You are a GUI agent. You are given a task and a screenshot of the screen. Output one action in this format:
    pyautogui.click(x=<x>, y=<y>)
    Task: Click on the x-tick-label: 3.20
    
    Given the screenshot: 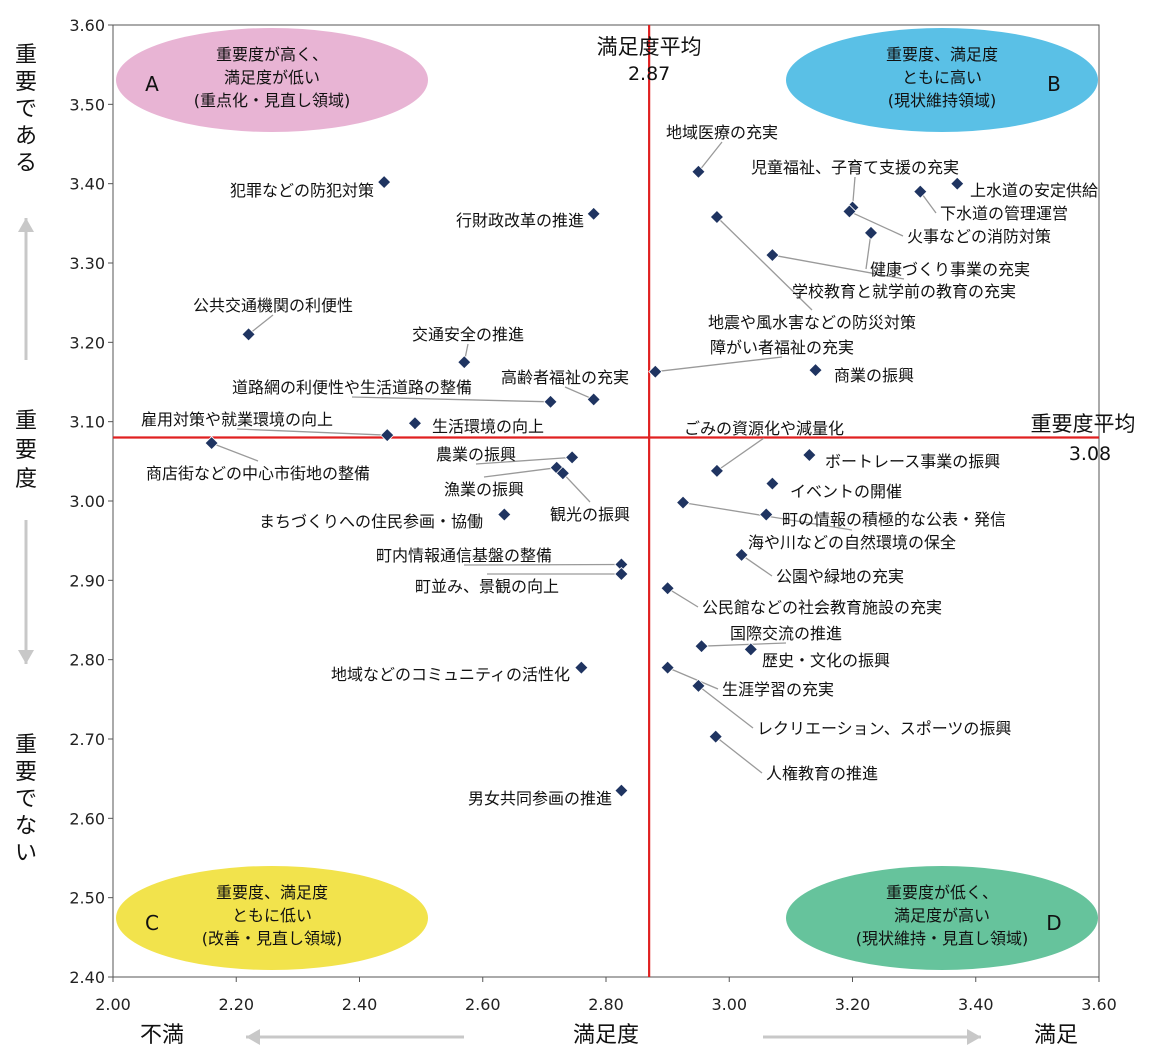 What is the action you would take?
    pyautogui.click(x=853, y=1004)
    